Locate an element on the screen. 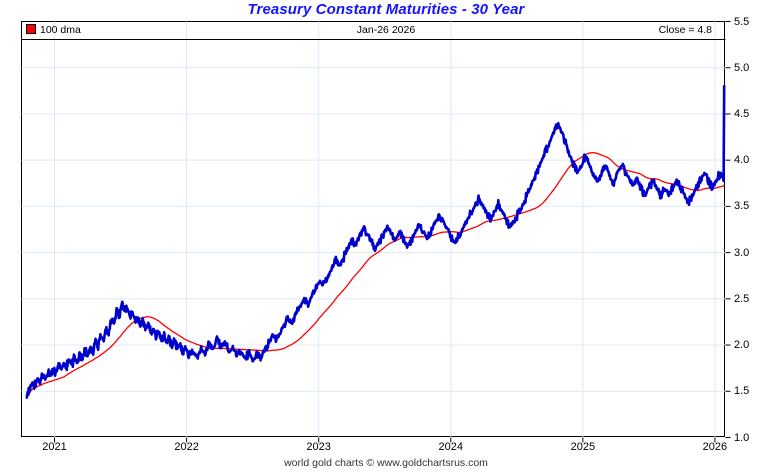  y-axis-tick-label: 5.5 is located at coordinates (742, 21).